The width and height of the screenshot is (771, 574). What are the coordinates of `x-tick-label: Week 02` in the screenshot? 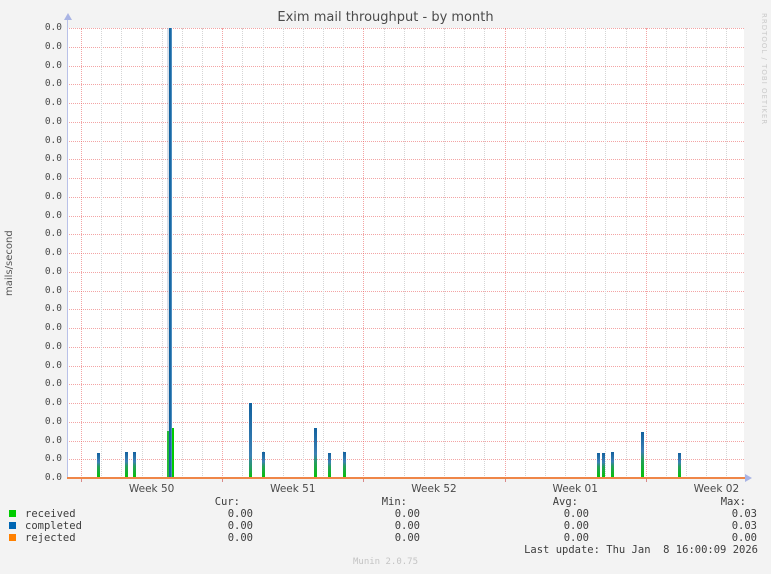 It's located at (716, 489).